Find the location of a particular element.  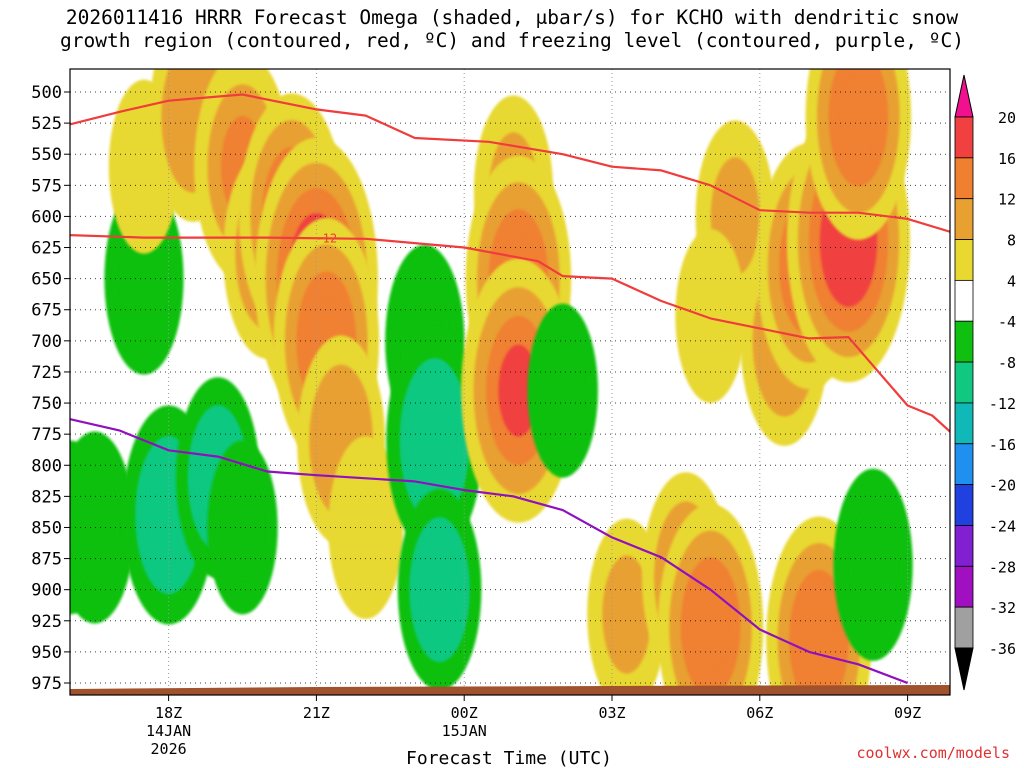

y-tick-label: 725 is located at coordinates (46, 373).